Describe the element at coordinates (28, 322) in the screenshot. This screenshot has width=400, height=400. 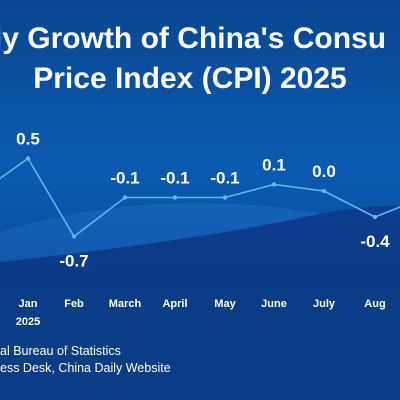
I see `x-tick-sublabel: 2025` at that location.